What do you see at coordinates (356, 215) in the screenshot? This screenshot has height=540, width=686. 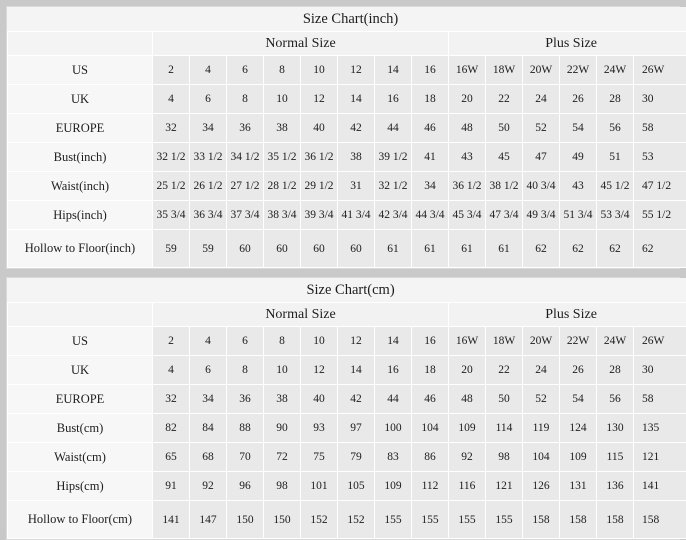 I see `table-cell: 41 3/4` at bounding box center [356, 215].